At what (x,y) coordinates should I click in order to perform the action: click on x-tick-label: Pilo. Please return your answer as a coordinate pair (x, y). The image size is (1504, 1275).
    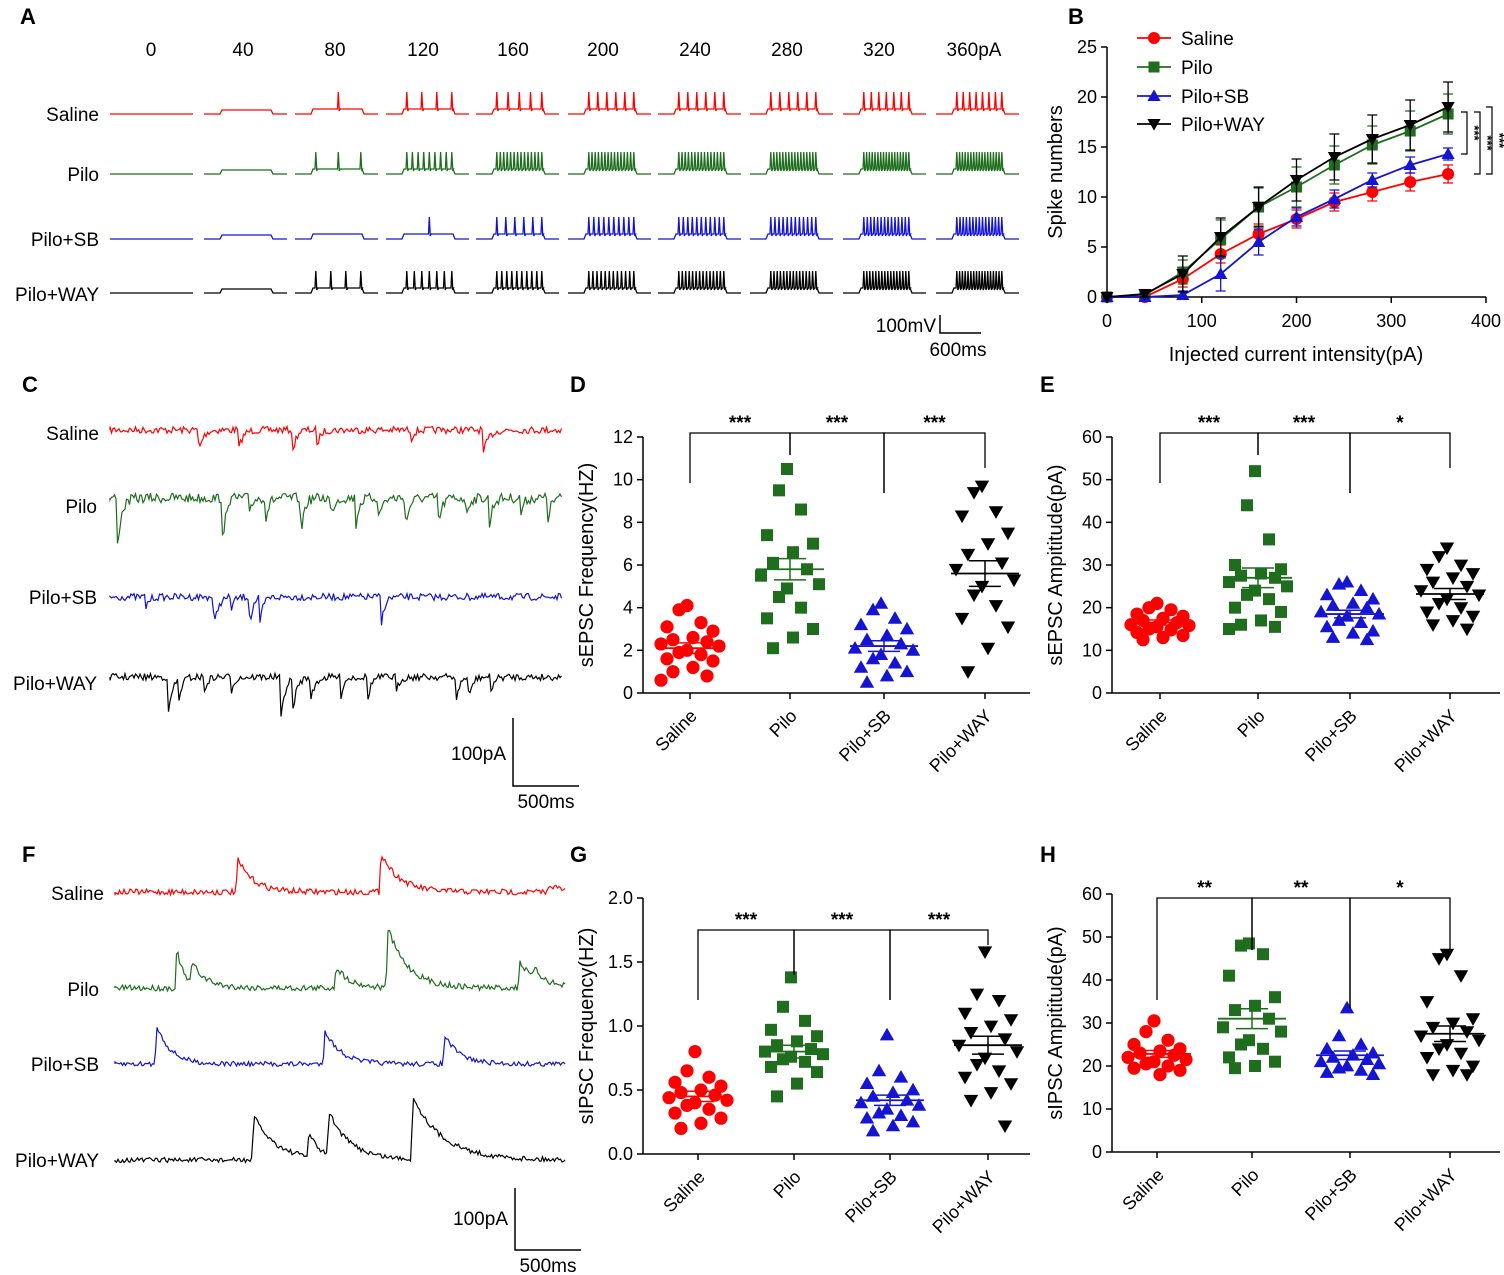
    Looking at the image, I should click on (1244, 1182).